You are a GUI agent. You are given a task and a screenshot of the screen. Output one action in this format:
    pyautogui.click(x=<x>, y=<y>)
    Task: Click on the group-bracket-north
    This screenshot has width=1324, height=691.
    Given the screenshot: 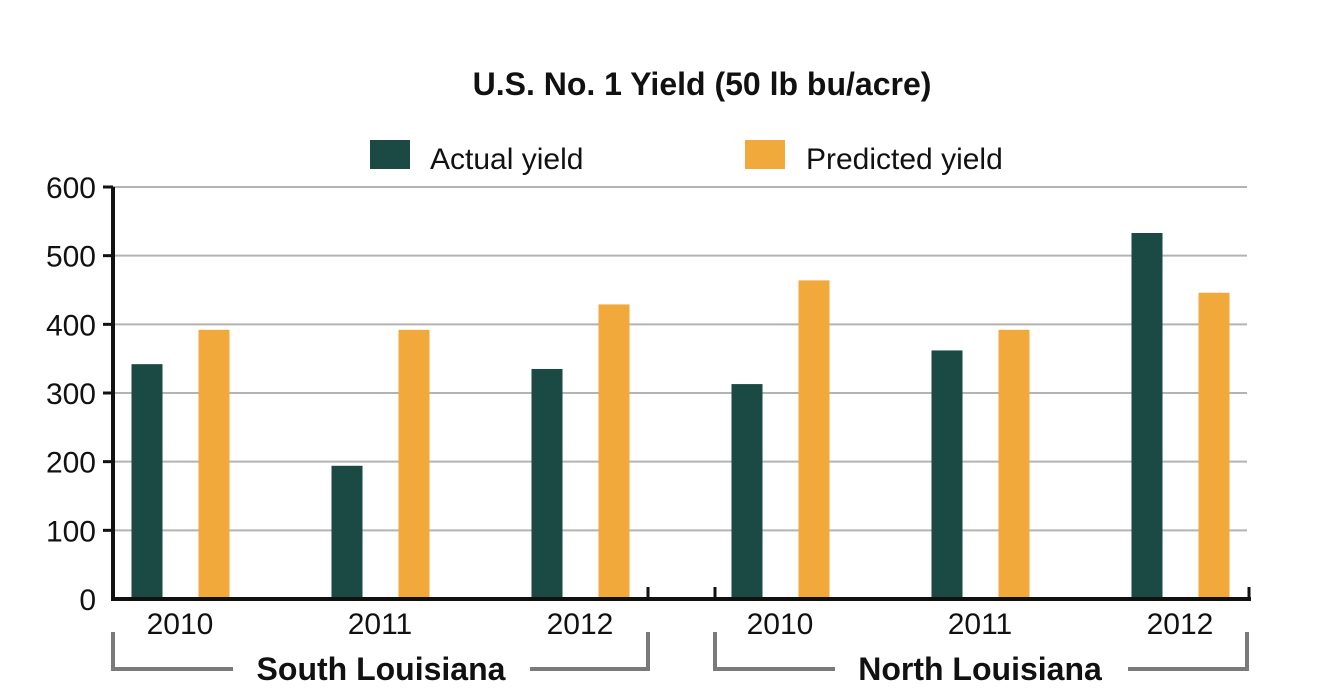 What is the action you would take?
    pyautogui.click(x=981, y=651)
    